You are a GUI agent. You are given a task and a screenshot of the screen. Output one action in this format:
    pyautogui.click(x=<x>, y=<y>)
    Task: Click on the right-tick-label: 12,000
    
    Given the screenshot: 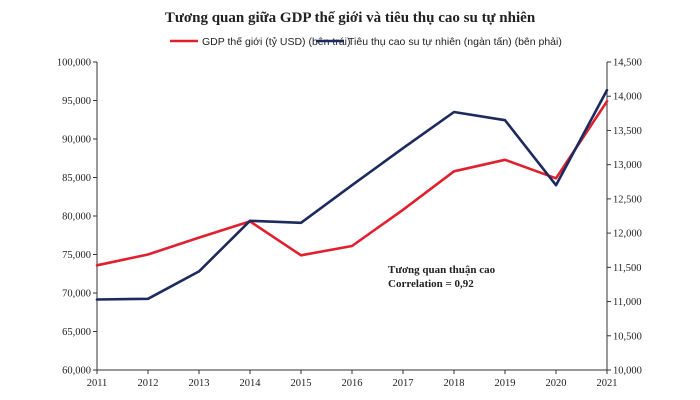 What is the action you would take?
    pyautogui.click(x=627, y=234)
    